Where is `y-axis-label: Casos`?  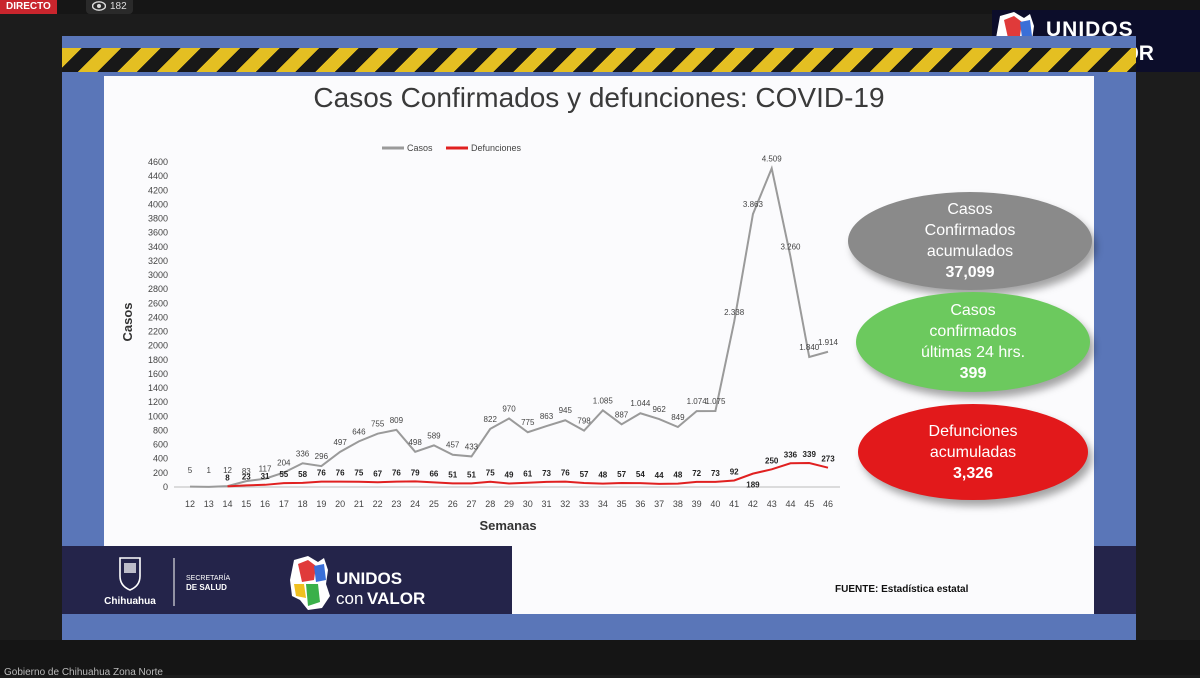
y-axis-label: Casos is located at coordinates (127, 321).